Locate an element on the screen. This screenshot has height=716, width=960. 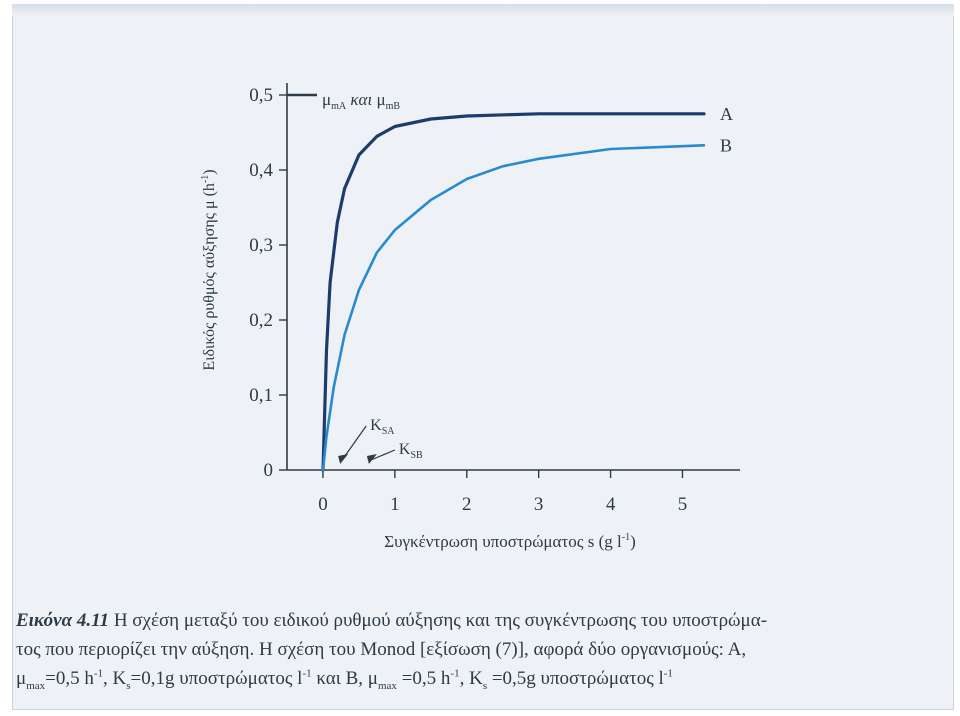
x-tick-label: 1 is located at coordinates (395, 504).